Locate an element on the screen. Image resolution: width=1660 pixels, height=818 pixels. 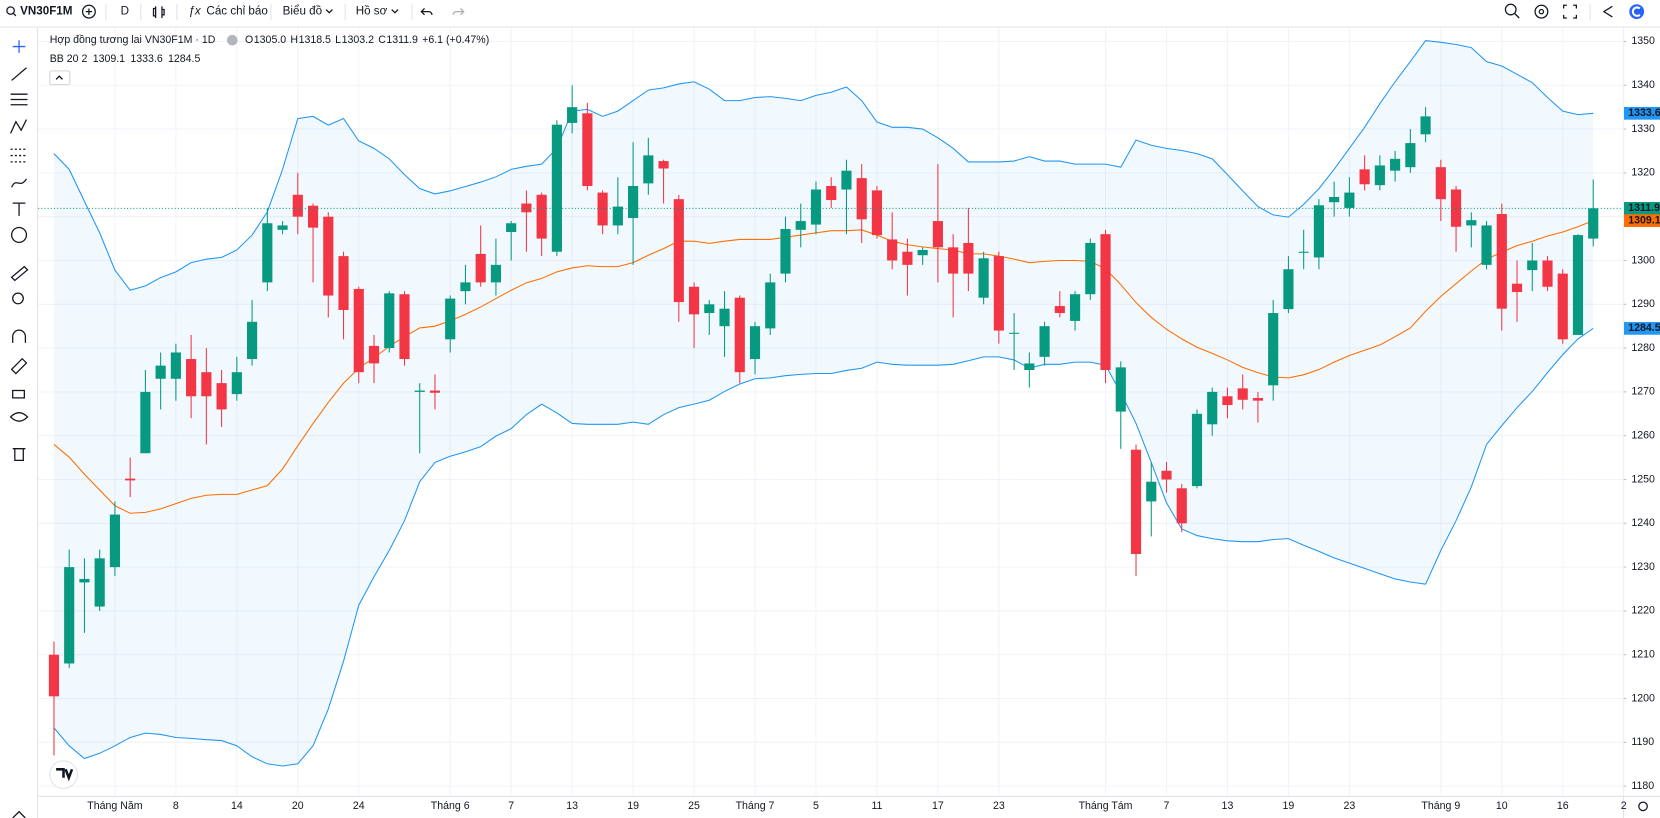
fullscreen-button is located at coordinates (1570, 11).